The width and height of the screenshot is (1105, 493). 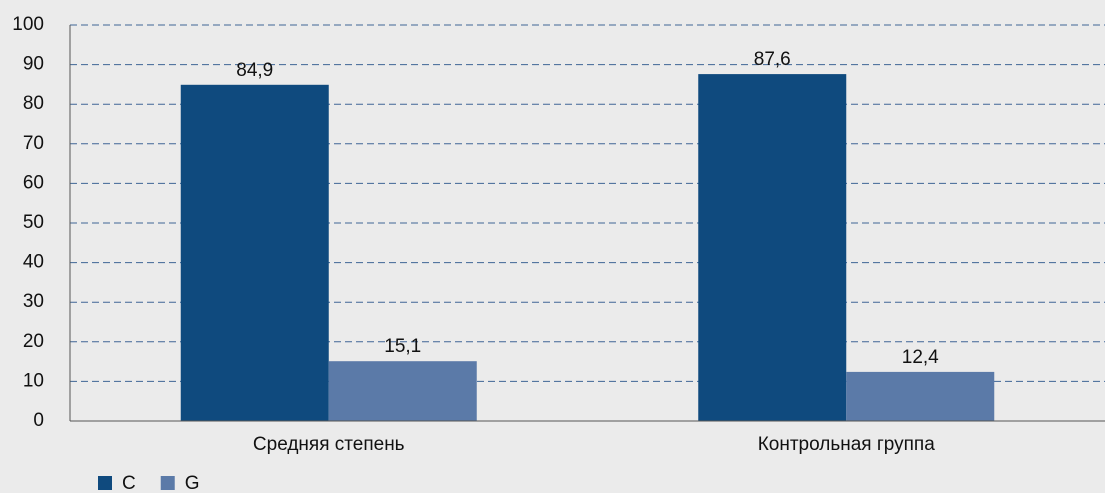 What do you see at coordinates (772, 59) in the screenshot?
I see `value-label: 87,6` at bounding box center [772, 59].